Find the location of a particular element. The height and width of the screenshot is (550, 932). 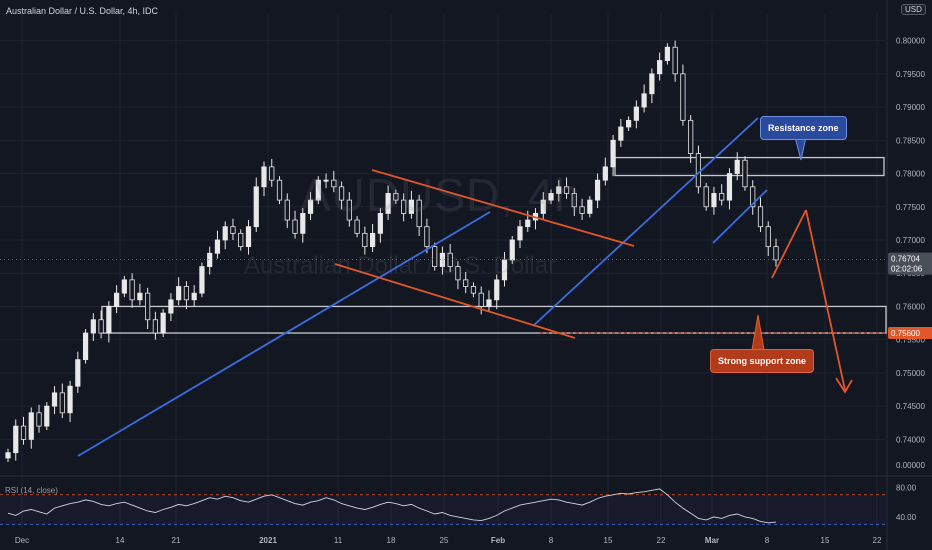

symbol-title: Australian Dollar / U.S. Dollar, 4h, IDC is located at coordinates (82, 11).